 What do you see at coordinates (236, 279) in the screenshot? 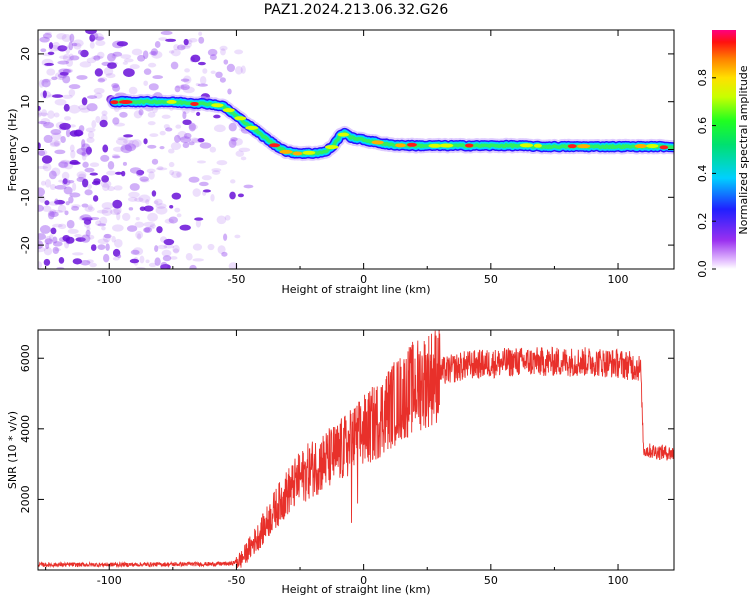
I see `spectrogram-x-tick-label: -50` at bounding box center [236, 279].